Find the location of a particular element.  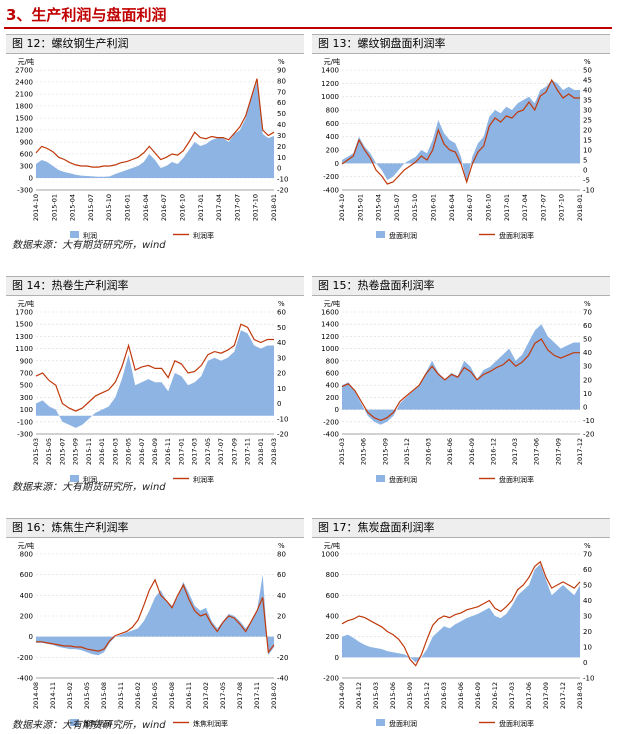

y-tick-label: 1800 is located at coordinates (24, 107).